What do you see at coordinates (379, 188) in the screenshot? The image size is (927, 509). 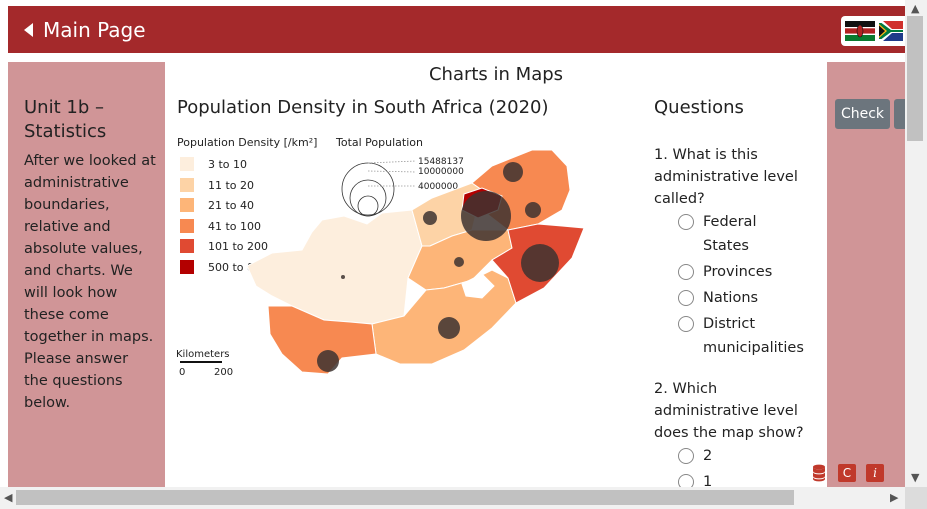 I see `population-legend` at bounding box center [379, 188].